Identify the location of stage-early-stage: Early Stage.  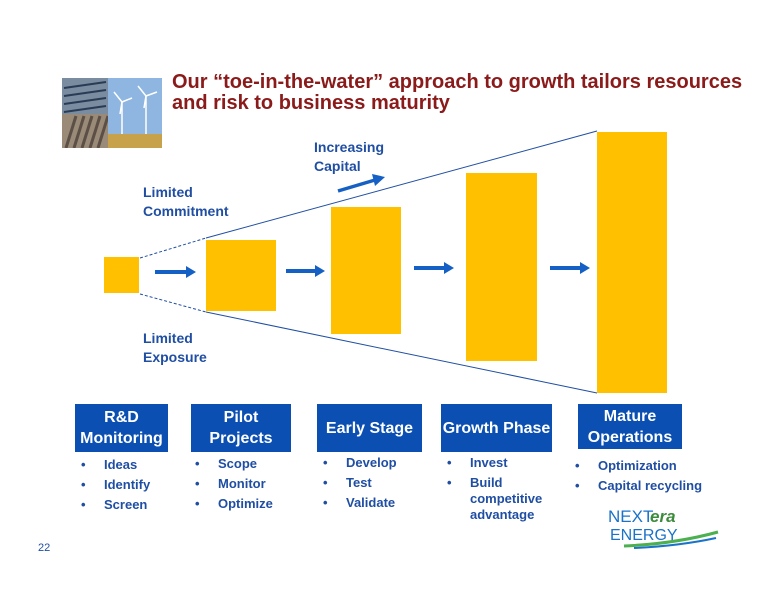
(369, 428).